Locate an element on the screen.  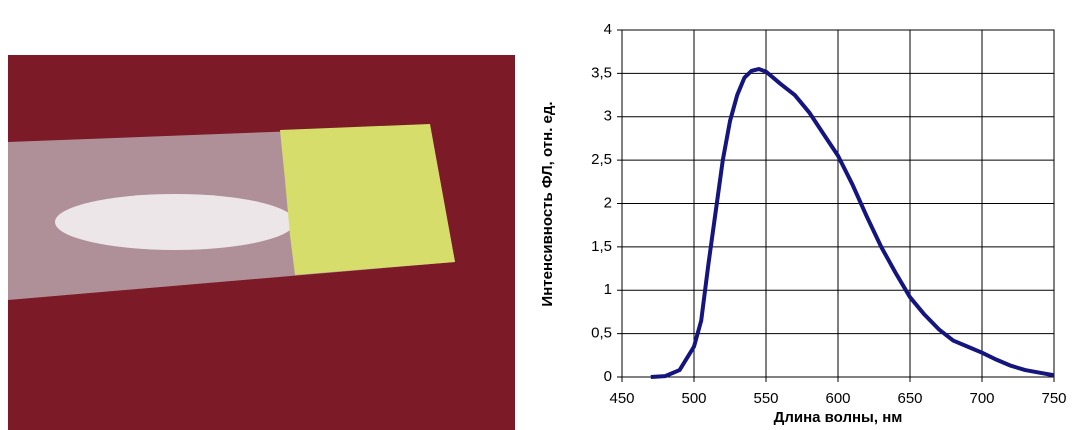
x-tick-label: 500 is located at coordinates (693, 398).